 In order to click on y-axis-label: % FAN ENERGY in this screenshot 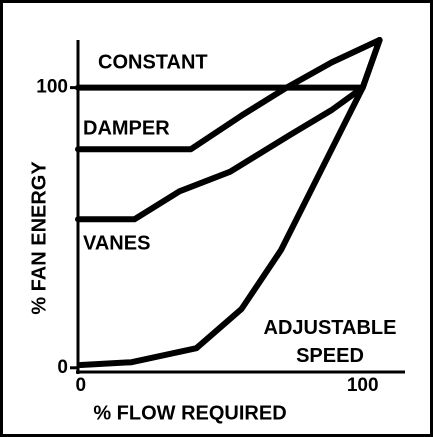, I will do `click(39, 238)`.